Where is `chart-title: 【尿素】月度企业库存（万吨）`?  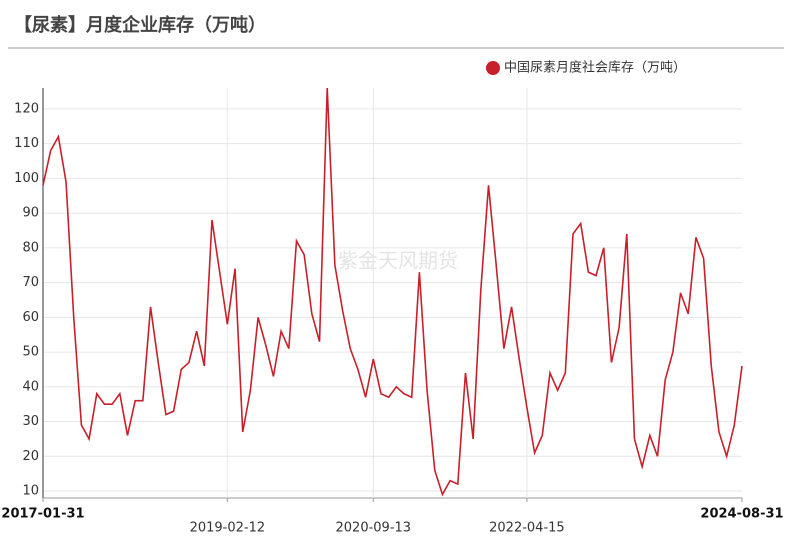 chart-title: 【尿素】月度企业库存（万吨） is located at coordinates (140, 25).